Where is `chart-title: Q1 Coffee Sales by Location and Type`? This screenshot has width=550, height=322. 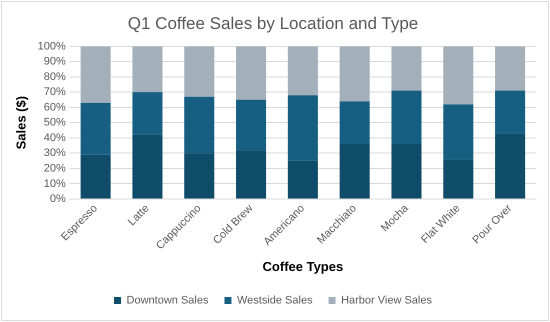 chart-title: Q1 Coffee Sales by Location and Type is located at coordinates (273, 23).